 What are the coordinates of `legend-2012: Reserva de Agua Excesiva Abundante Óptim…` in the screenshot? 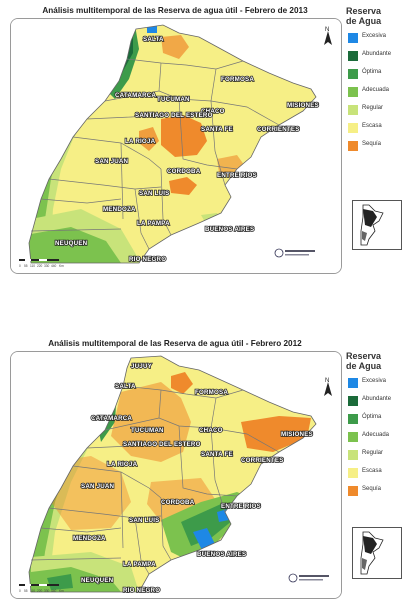 It's located at (378, 426).